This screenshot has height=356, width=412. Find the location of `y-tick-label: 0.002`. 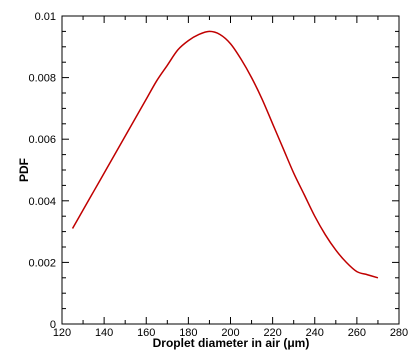

y-tick-label: 0.002 is located at coordinates (42, 263).